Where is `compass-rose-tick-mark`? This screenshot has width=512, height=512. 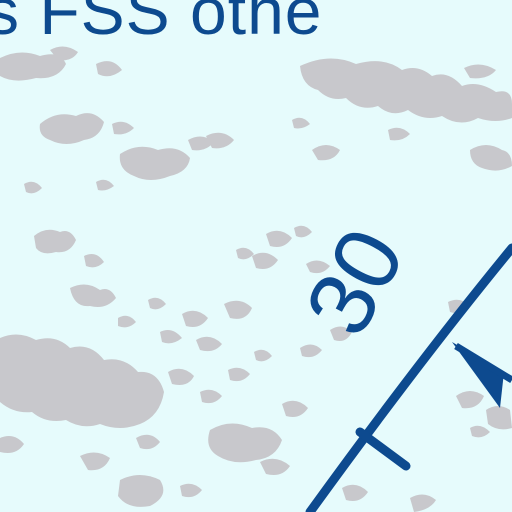 compass-rose-tick-mark is located at coordinates (383, 449).